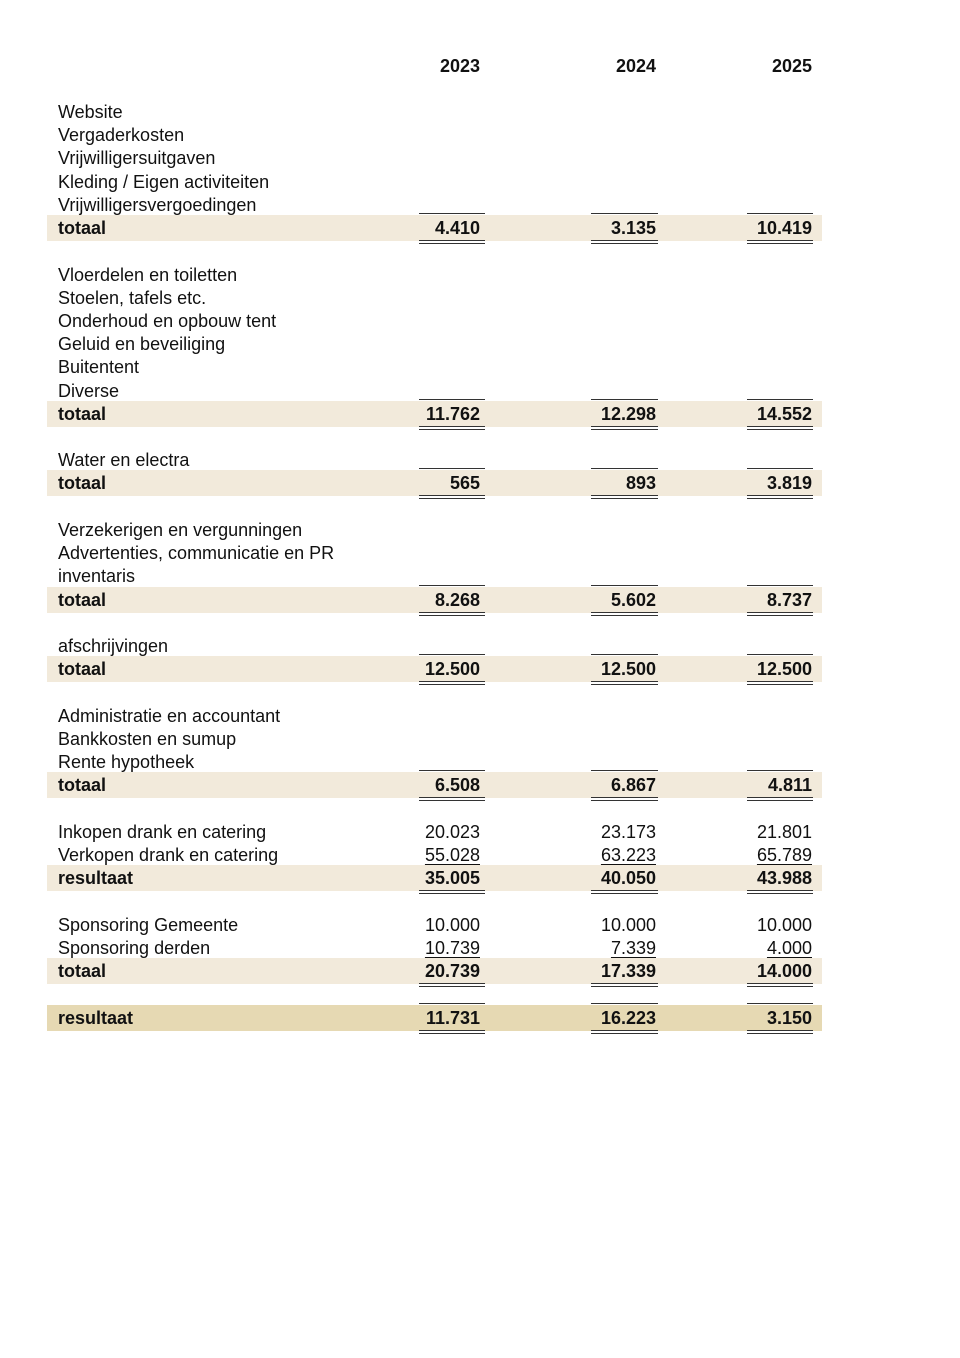  What do you see at coordinates (142, 344) in the screenshot?
I see `row-label: Geluid en beveiliging` at bounding box center [142, 344].